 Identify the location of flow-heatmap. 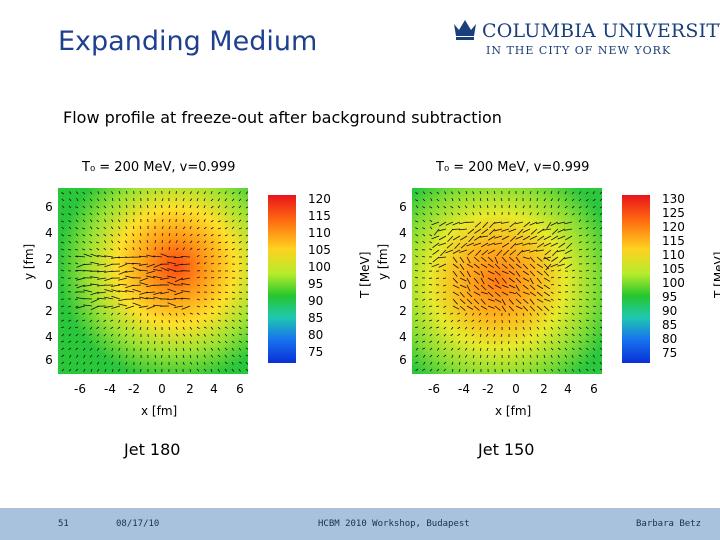
(153, 281).